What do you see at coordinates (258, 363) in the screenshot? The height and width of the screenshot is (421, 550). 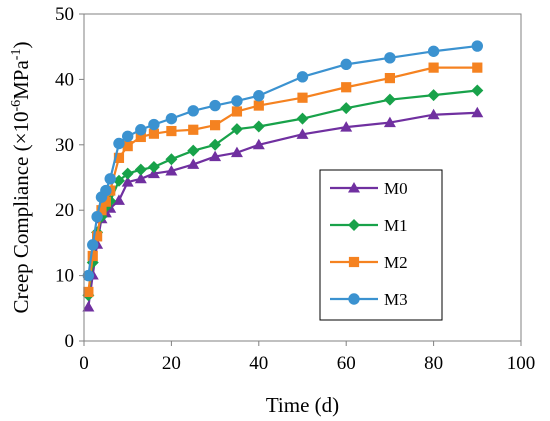 I see `x-tick-label: 40` at bounding box center [258, 363].